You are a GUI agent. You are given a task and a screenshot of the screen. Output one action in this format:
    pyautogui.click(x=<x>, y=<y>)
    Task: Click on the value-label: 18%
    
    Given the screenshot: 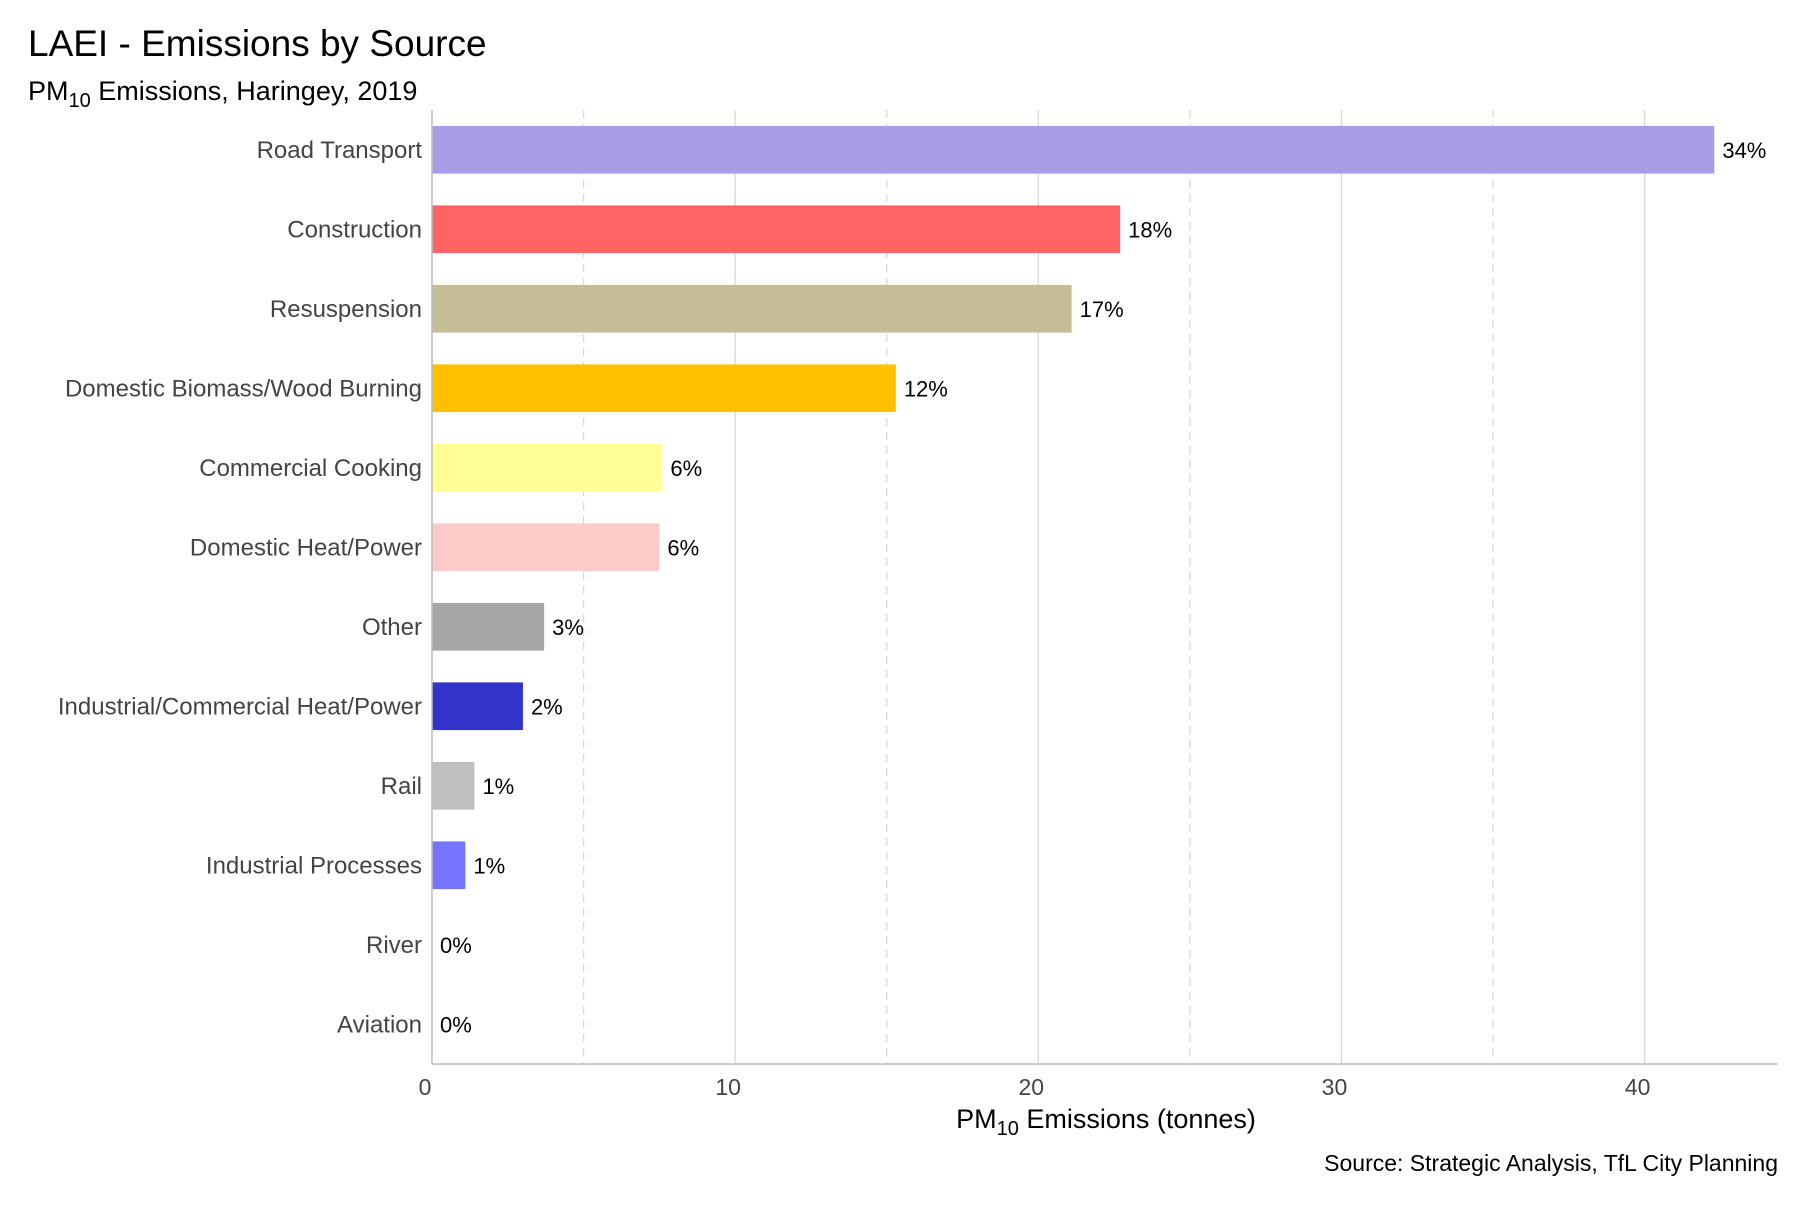 What is the action you would take?
    pyautogui.click(x=1150, y=229)
    